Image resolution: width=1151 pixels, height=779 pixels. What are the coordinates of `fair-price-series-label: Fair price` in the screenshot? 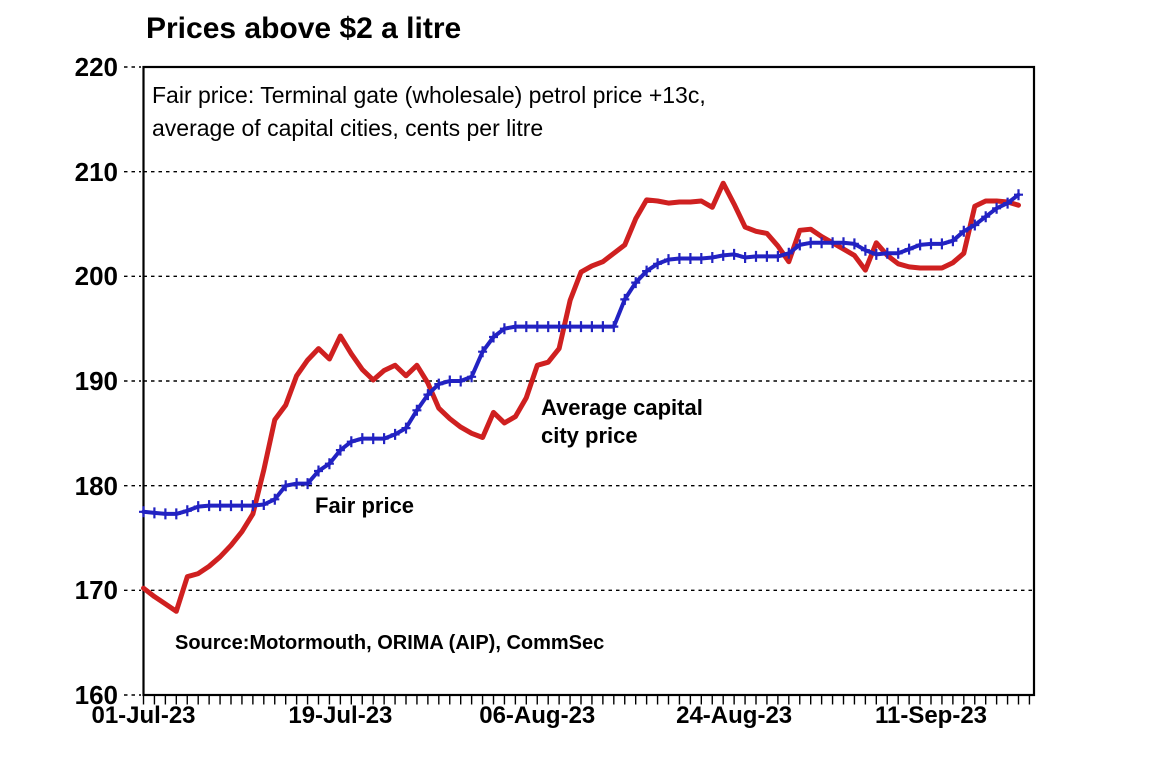 It's located at (365, 505).